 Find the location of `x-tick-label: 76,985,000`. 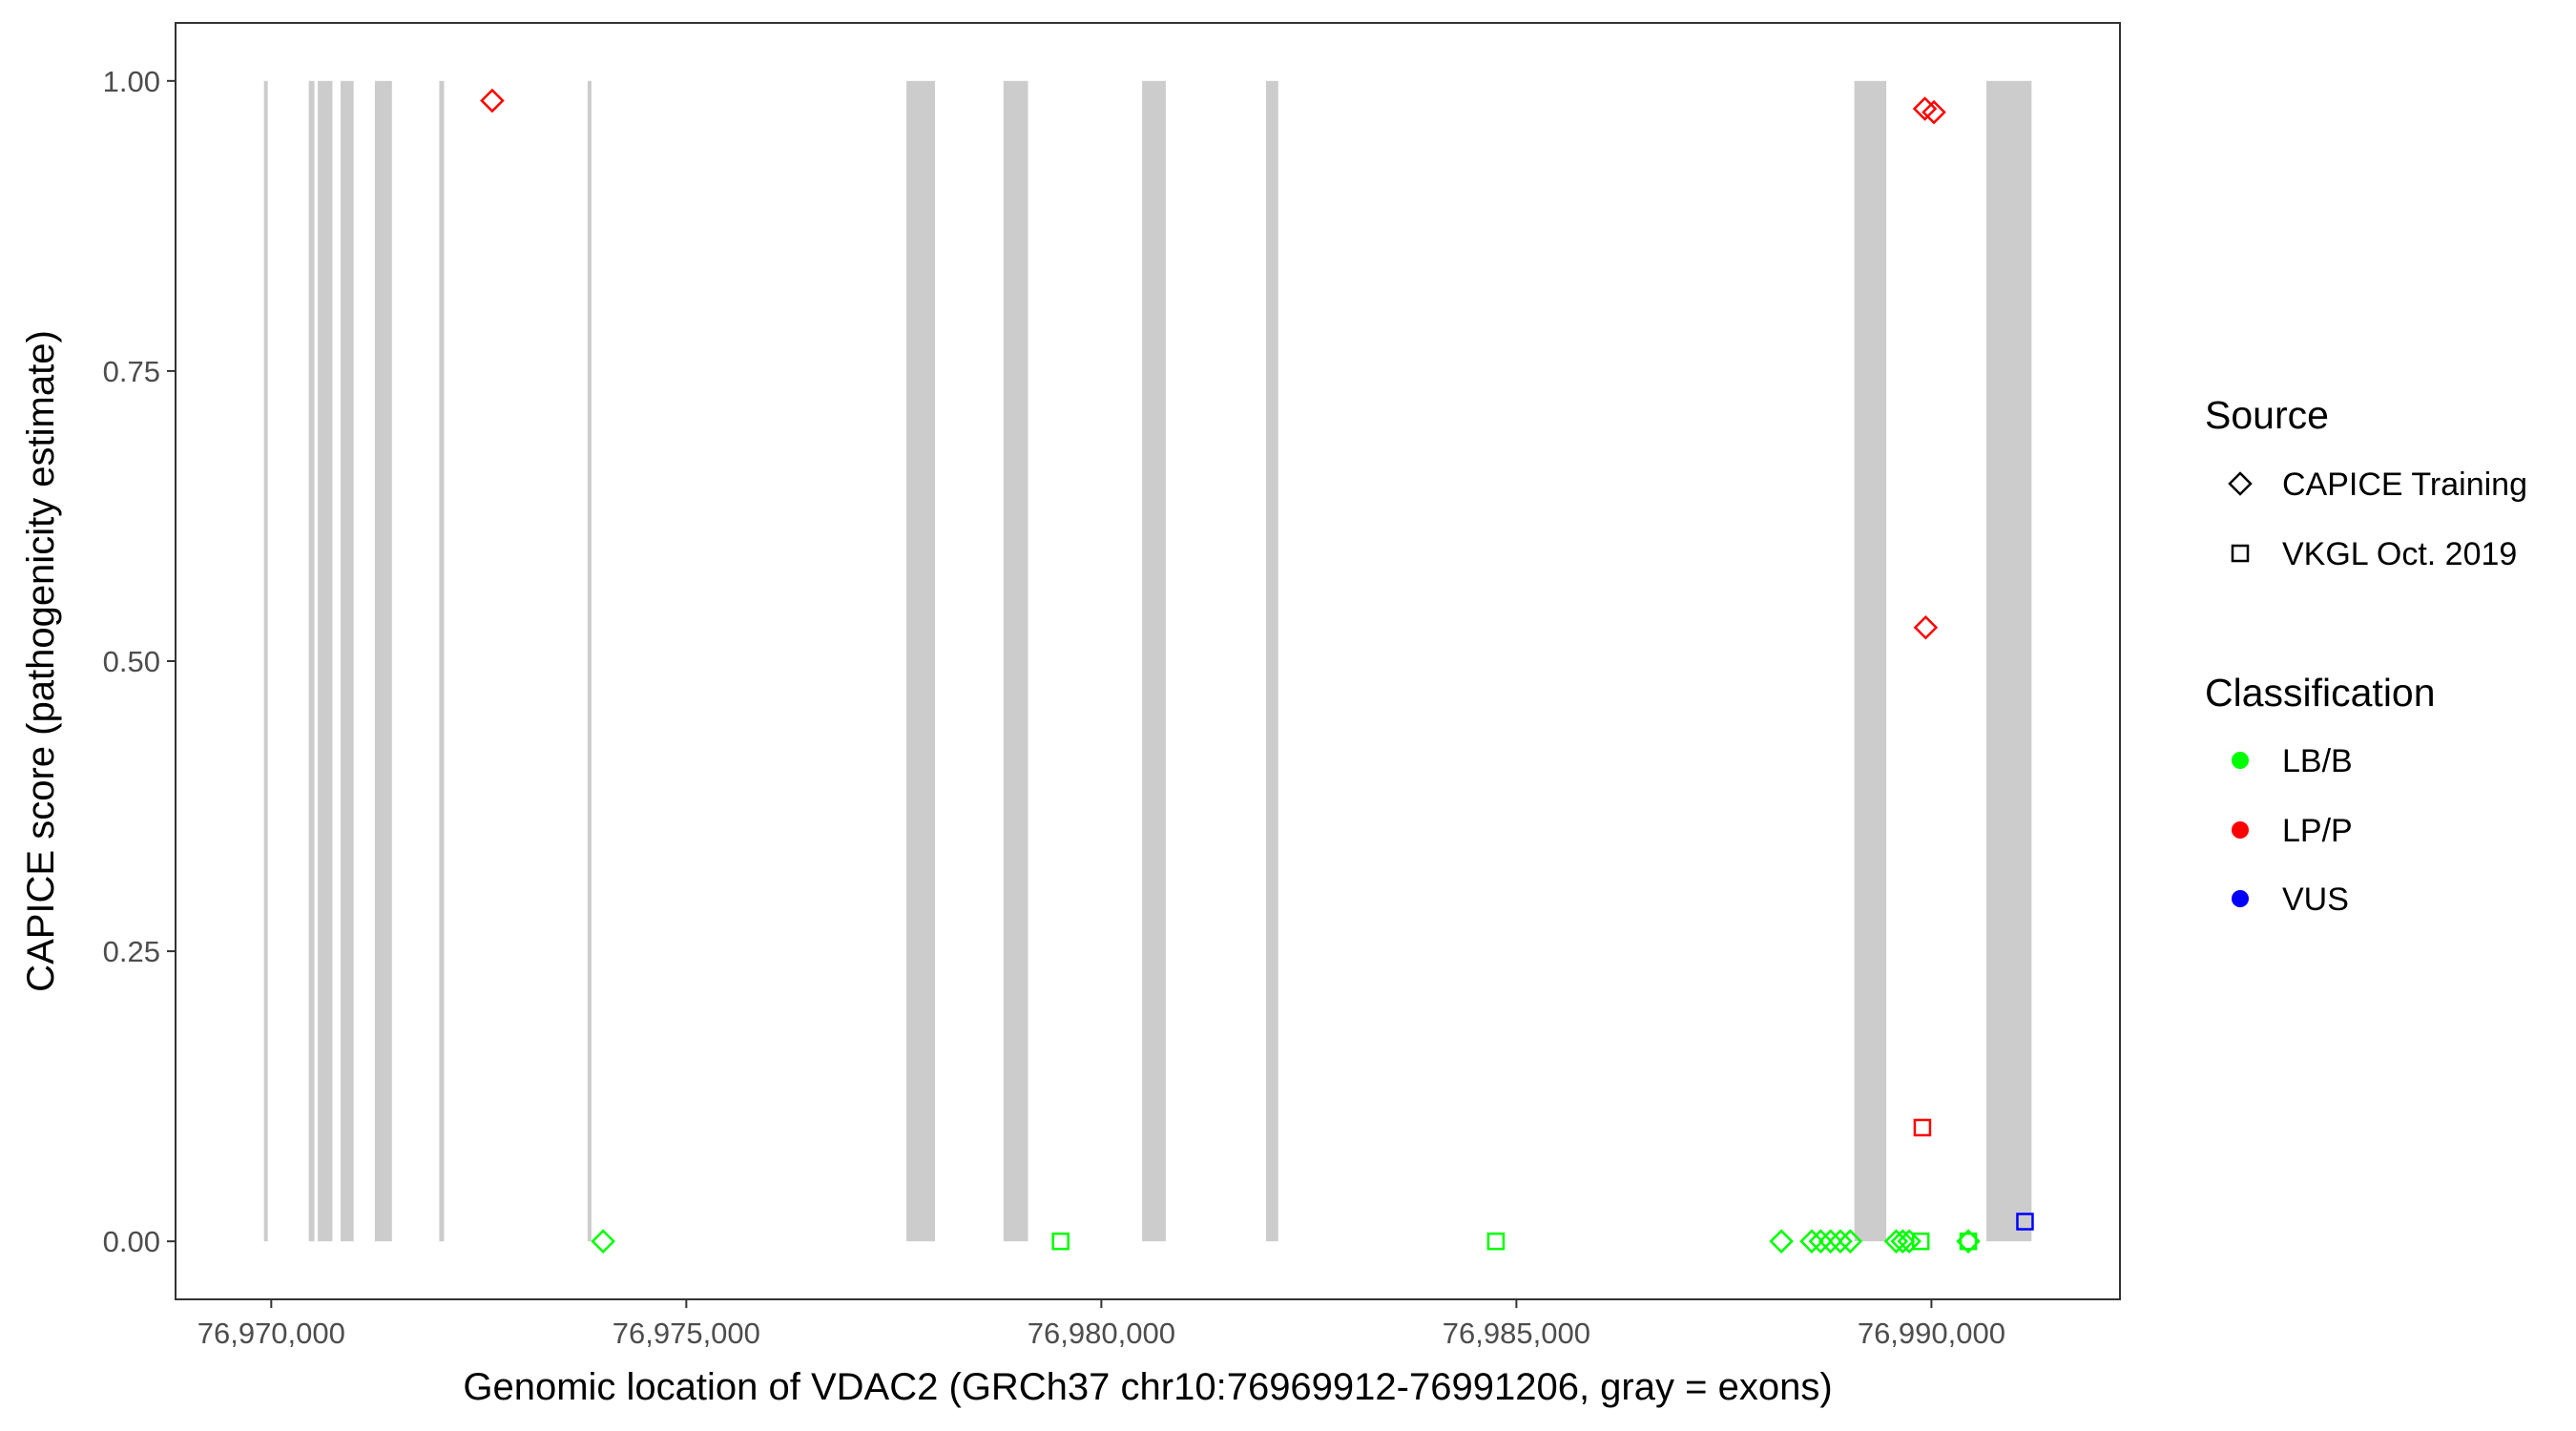

x-tick-label: 76,985,000 is located at coordinates (1516, 1333).